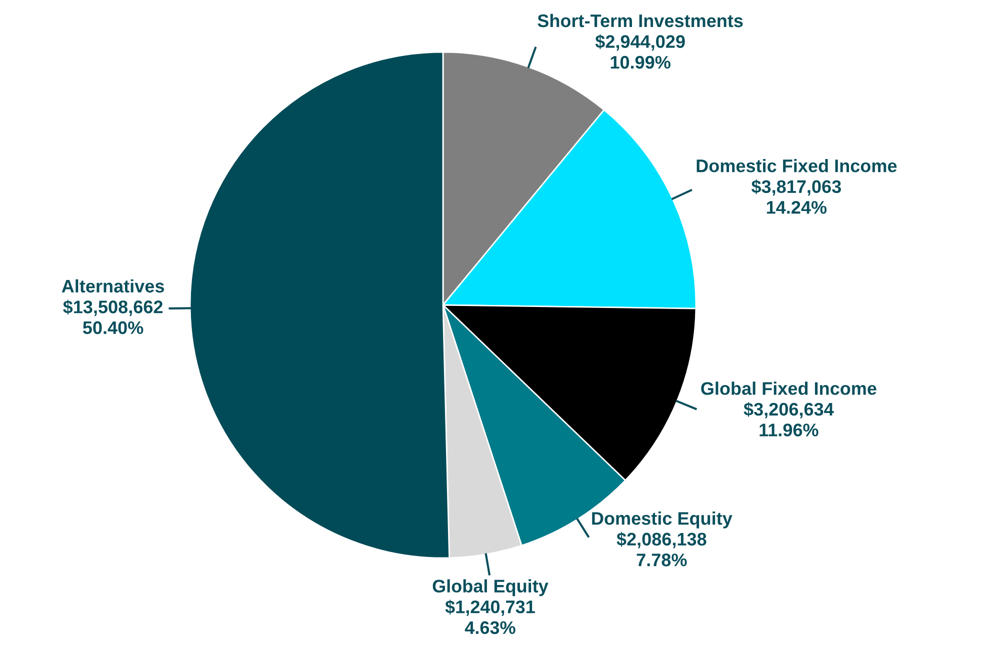  What do you see at coordinates (640, 51) in the screenshot?
I see `data-label: $2,944,029 10.99%` at bounding box center [640, 51].